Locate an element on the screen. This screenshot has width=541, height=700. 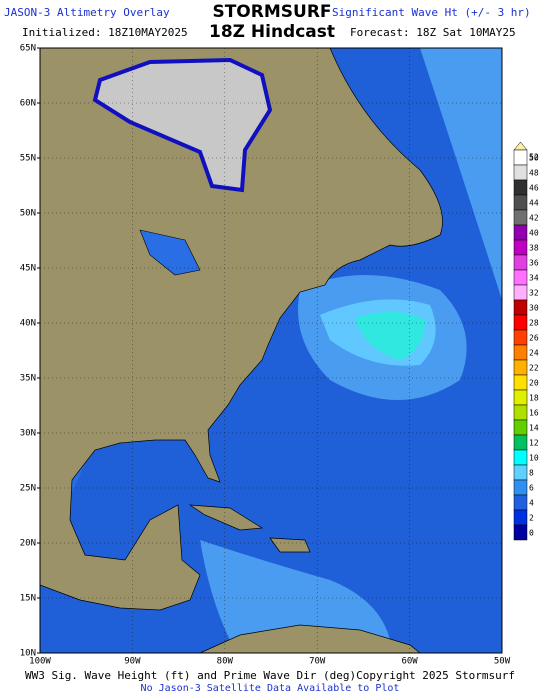
legend-label: 2 is located at coordinates (531, 518).